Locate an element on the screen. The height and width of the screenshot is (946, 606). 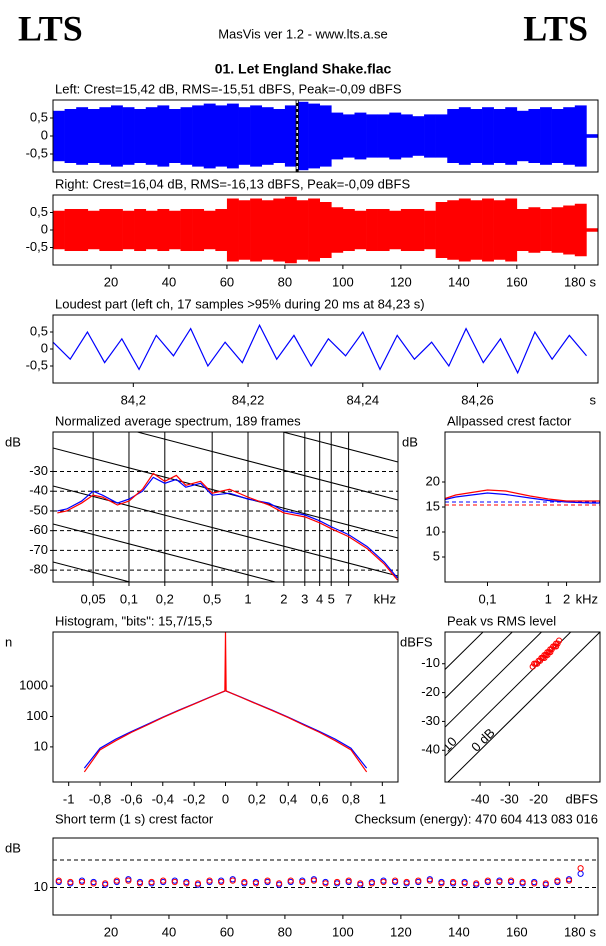
y-tick-label: -70 is located at coordinates (38, 549).